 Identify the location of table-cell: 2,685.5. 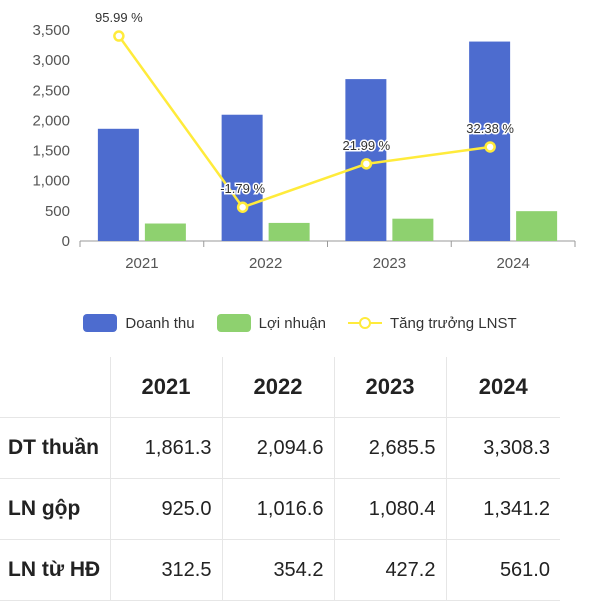
(389, 448).